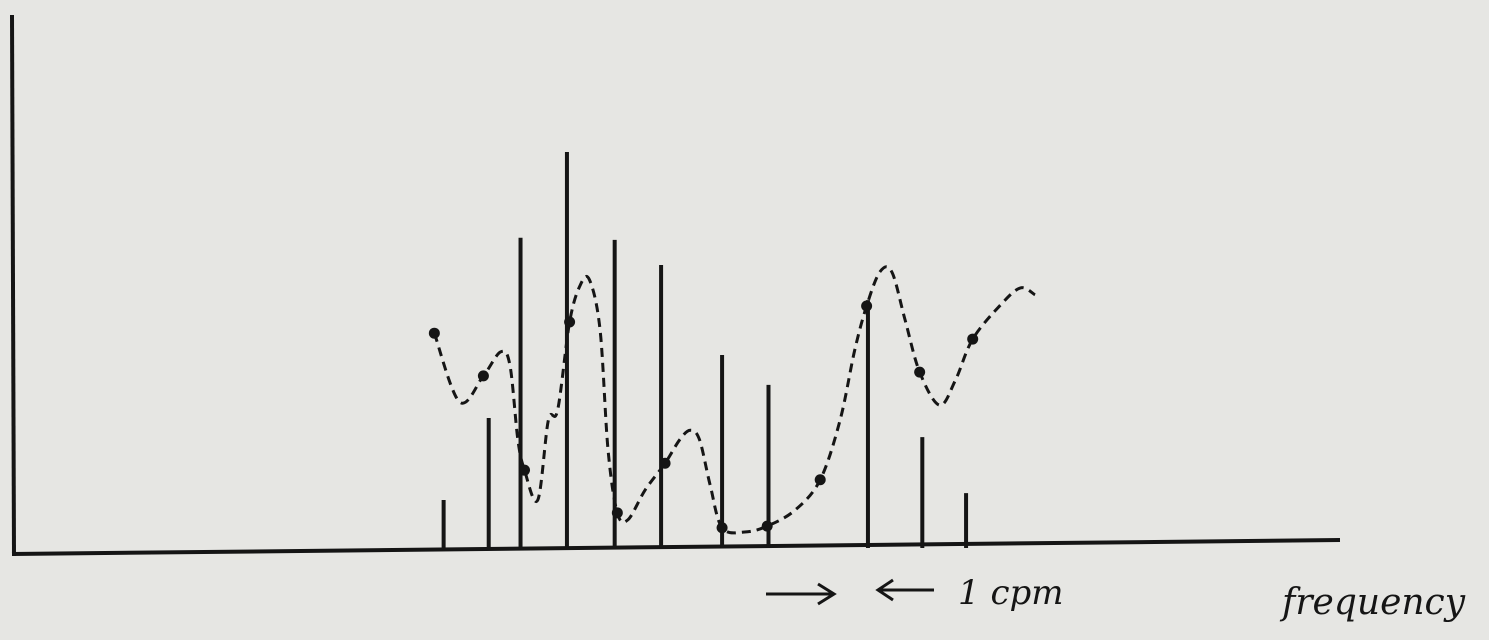 Image resolution: width=1489 pixels, height=640 pixels. Describe the element at coordinates (1011, 593) in the screenshot. I see `annotation: 1 cpm` at that location.